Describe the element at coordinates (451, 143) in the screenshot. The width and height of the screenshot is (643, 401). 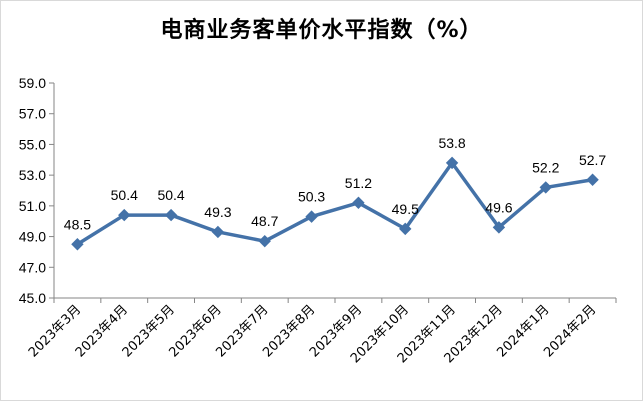
I see `data-label: 53.8` at that location.